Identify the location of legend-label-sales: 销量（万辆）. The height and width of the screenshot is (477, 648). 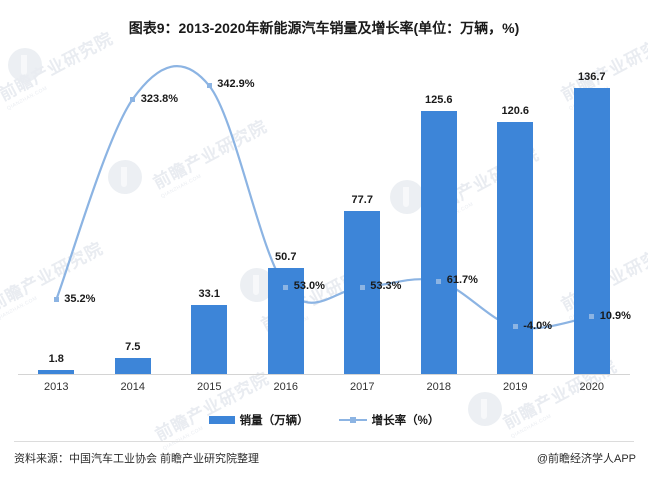
(274, 421).